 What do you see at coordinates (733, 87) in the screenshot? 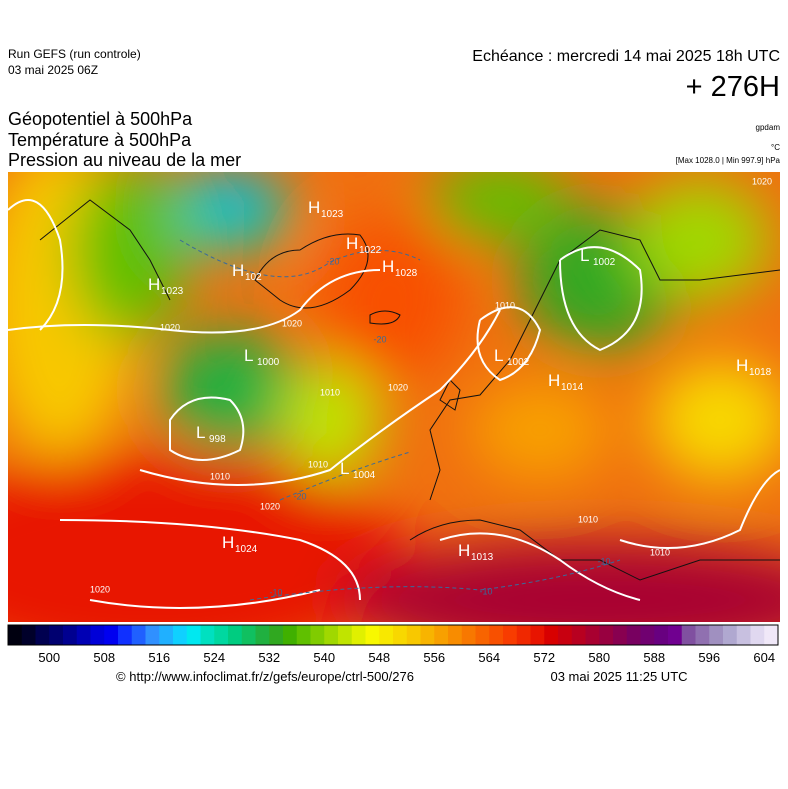
I see `lead-time: + 276H` at bounding box center [733, 87].